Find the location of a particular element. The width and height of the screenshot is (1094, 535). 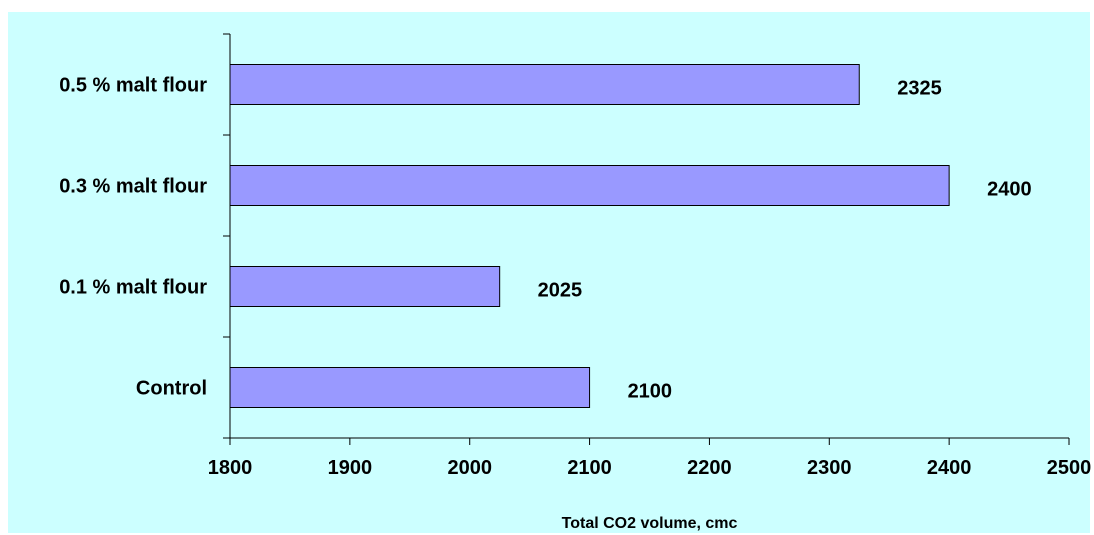

x-tick-label: 2400 is located at coordinates (949, 468).